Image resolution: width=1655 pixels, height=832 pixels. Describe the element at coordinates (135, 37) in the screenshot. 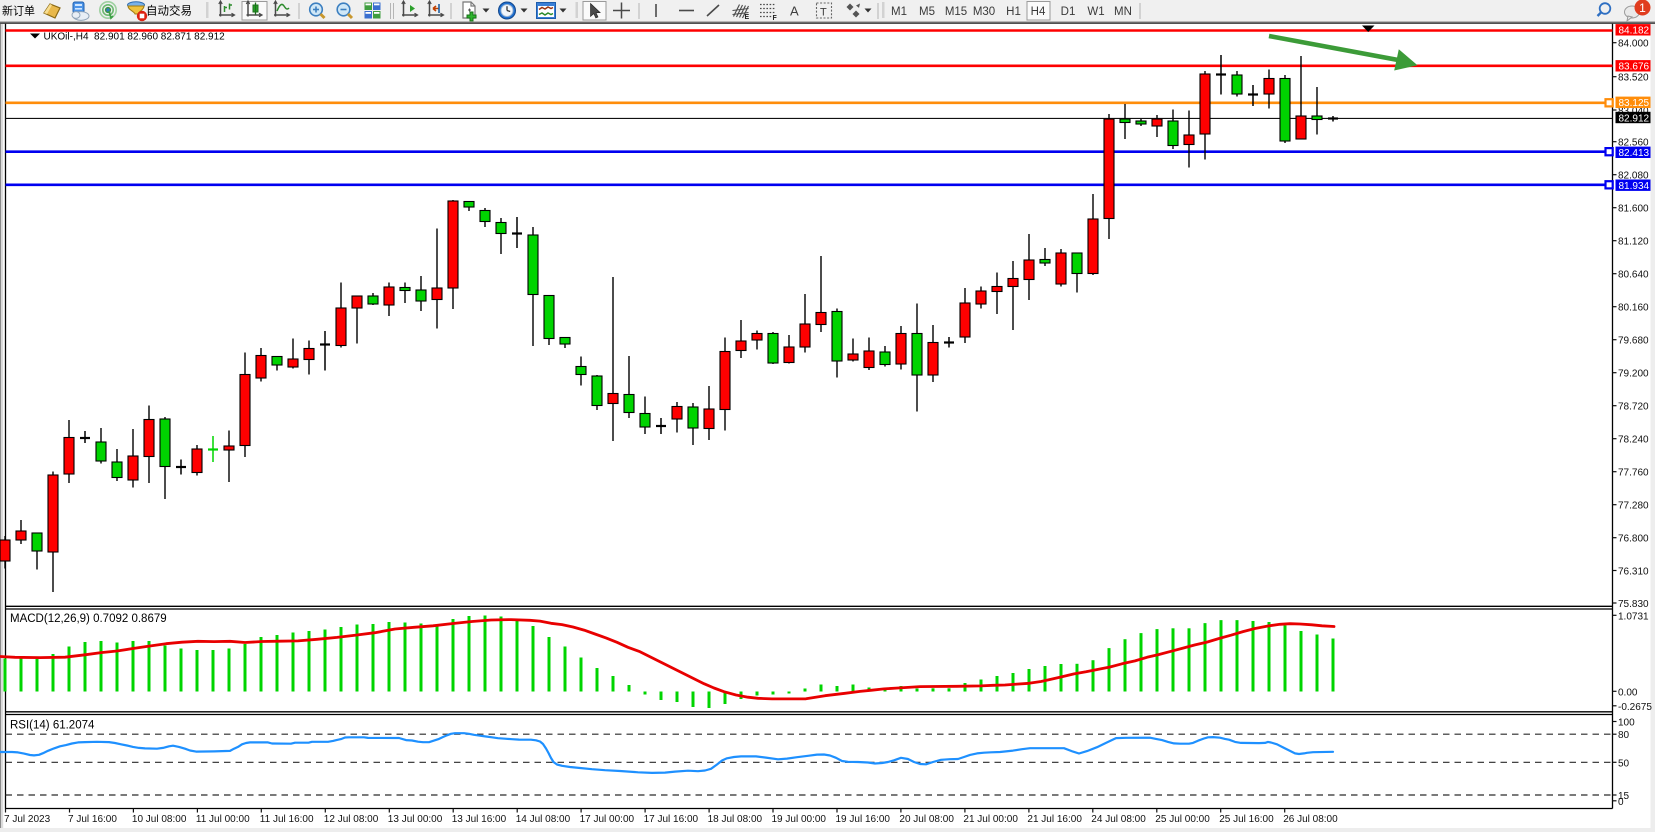

I see `svg-text:UKOil-,H4 82.901 82.960 82.87: UKOil-,H4 82.901 82.960 82.871 82.912` at that location.